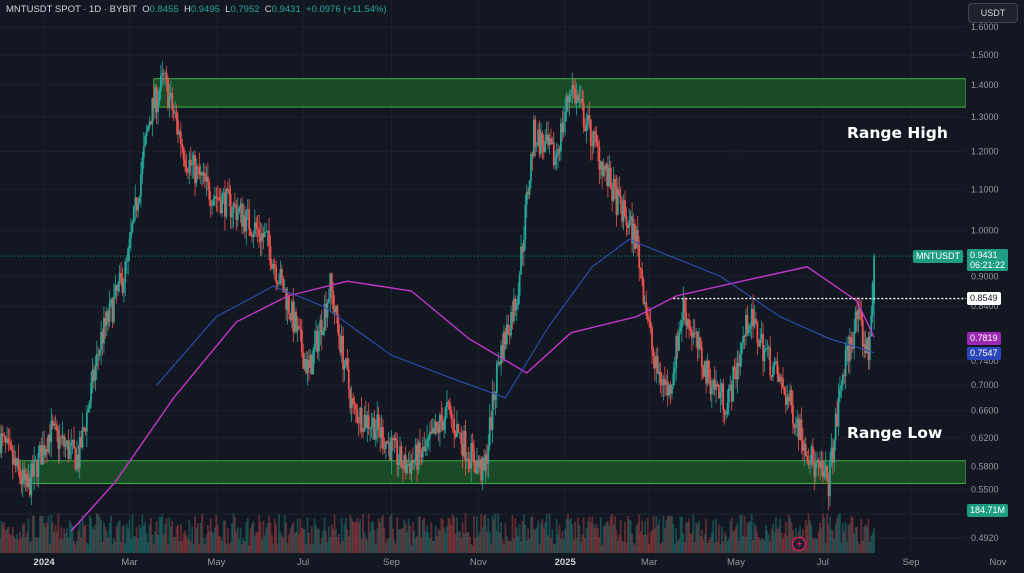 The width and height of the screenshot is (1024, 573). I want to click on x-tick-label: May, so click(216, 562).